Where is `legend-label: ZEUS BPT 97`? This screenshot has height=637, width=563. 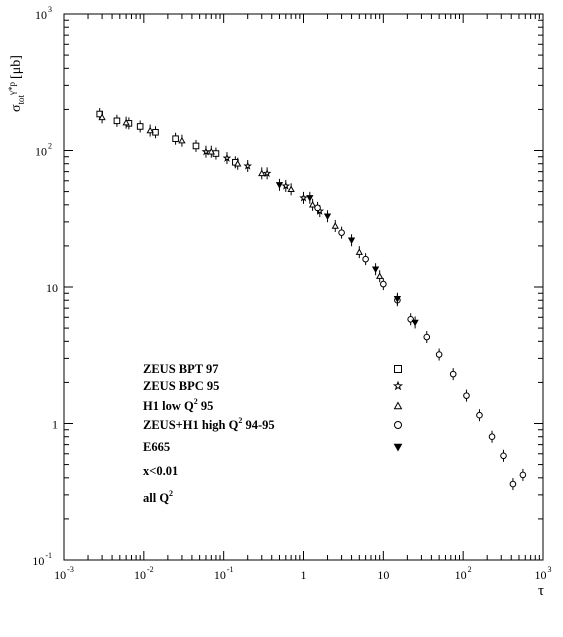 legend-label: ZEUS BPT 97 is located at coordinates (181, 369).